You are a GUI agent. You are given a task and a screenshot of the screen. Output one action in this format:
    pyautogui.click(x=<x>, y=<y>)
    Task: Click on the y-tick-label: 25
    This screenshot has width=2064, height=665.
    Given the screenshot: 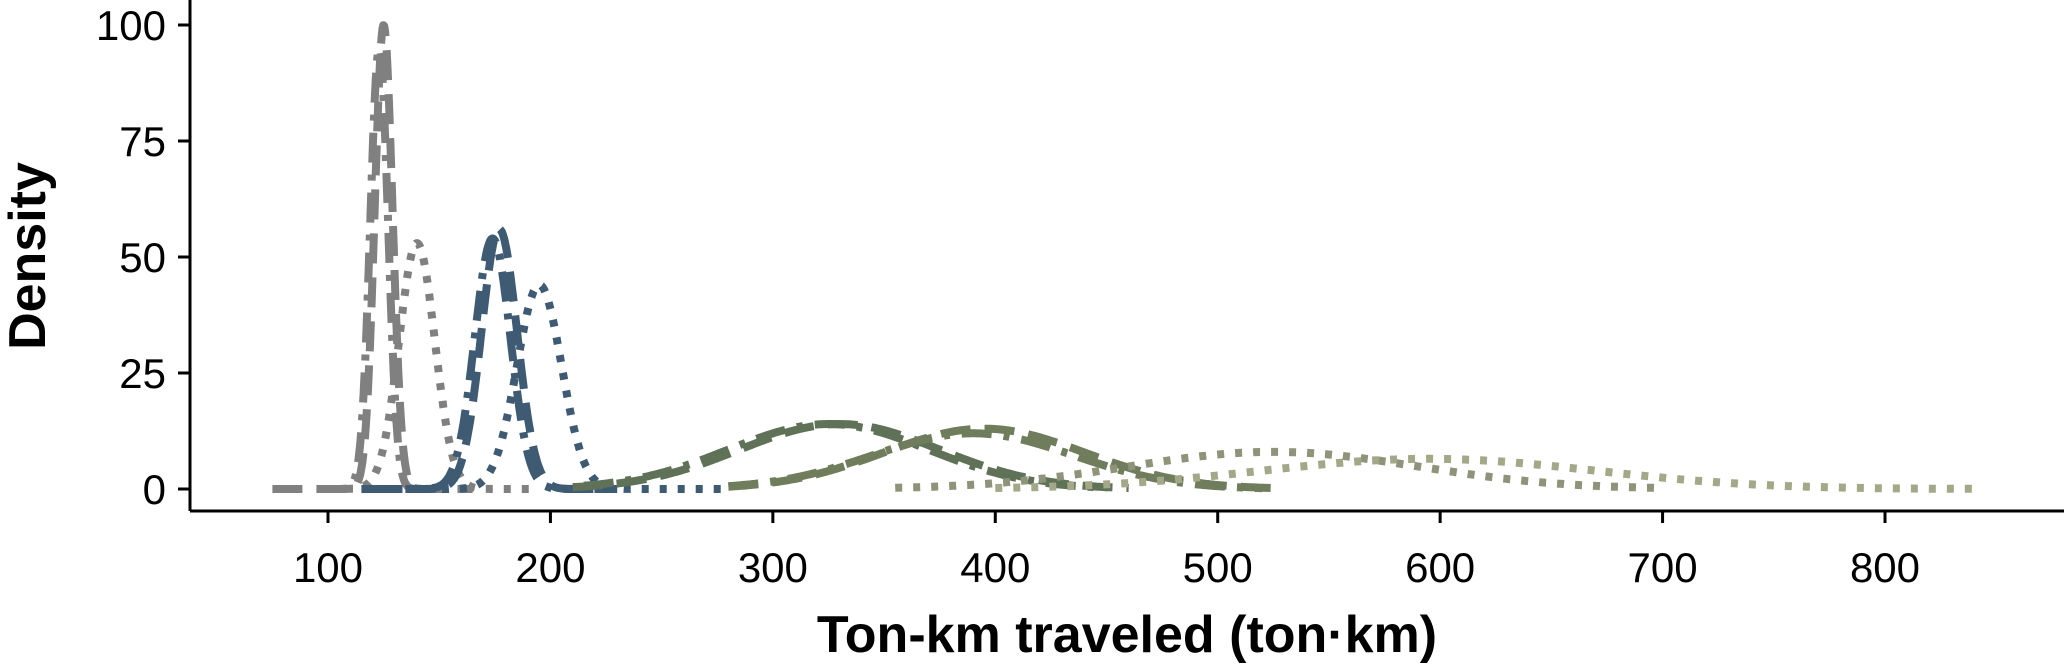 What is the action you would take?
    pyautogui.click(x=142, y=373)
    